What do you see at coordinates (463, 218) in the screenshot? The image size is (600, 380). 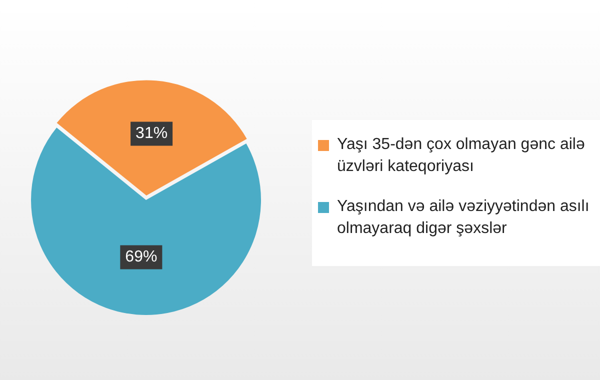 I see `legend-label: Yaşından və ailə vəziyyətindən asılı olmayaraq digər şəxslər` at bounding box center [463, 218].